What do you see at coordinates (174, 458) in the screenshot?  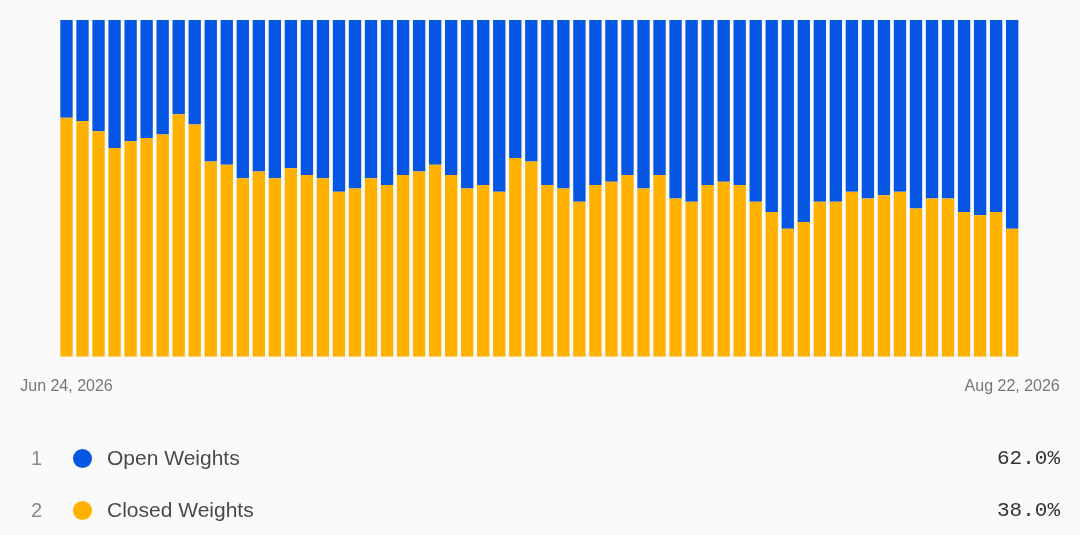 I see `legend-label: Open Weights` at bounding box center [174, 458].